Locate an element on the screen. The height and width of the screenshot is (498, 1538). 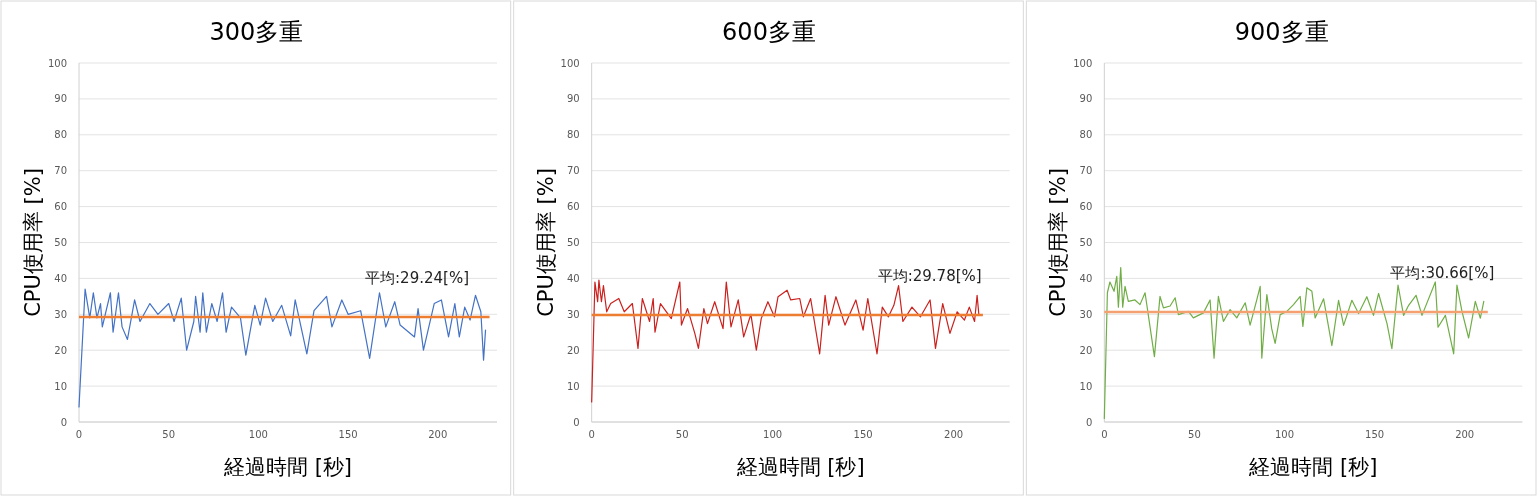
chart-title: 300多重 is located at coordinates (256, 32).